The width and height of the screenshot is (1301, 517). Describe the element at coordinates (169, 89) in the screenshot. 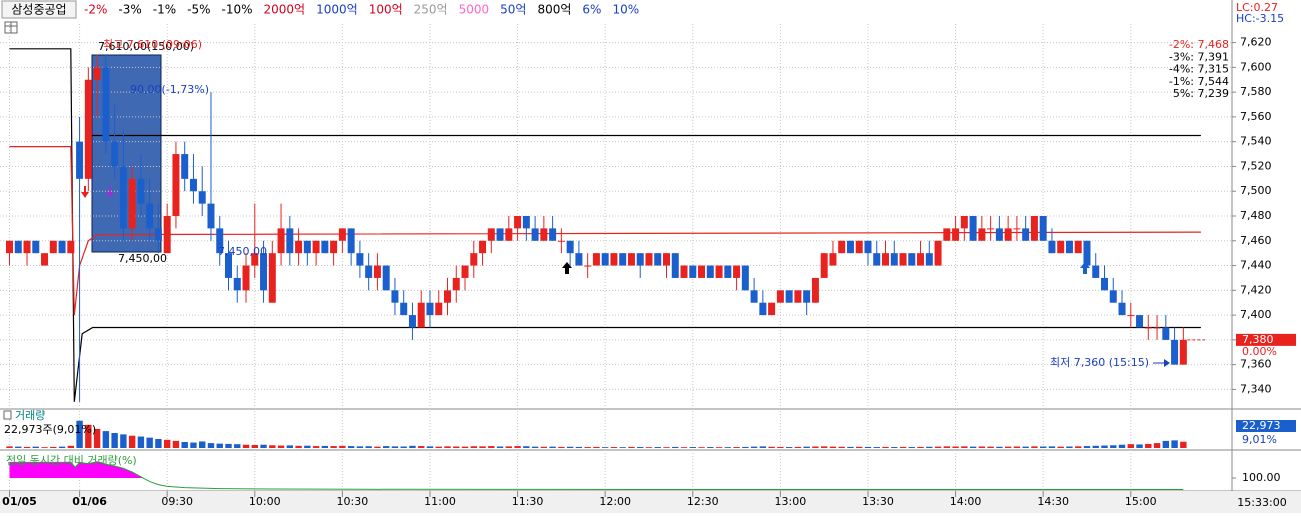

I see `range-label: 90,00(-1,73%)` at that location.